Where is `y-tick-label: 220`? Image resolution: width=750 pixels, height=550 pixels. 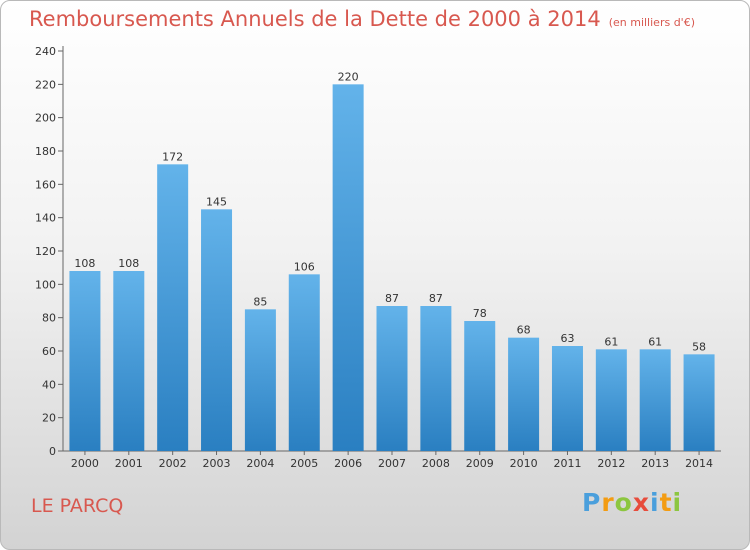
y-tick-label: 220 is located at coordinates (45, 84).